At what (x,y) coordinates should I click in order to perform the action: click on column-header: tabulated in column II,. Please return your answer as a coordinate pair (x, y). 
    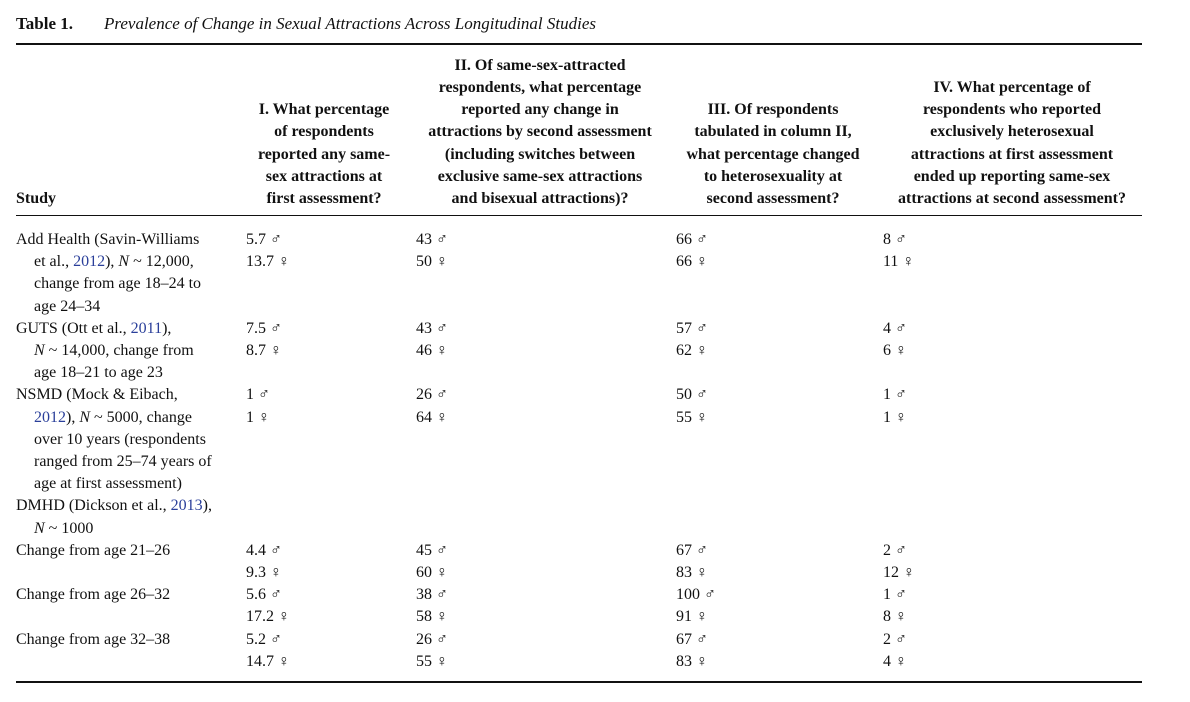
    Looking at the image, I should click on (773, 132).